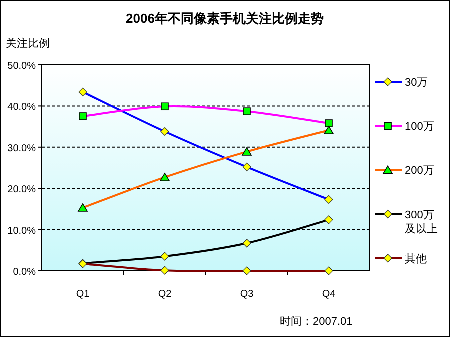 Image resolution: width=450 pixels, height=337 pixels. What do you see at coordinates (24, 272) in the screenshot?
I see `y-tick-label: 0.0%` at bounding box center [24, 272].